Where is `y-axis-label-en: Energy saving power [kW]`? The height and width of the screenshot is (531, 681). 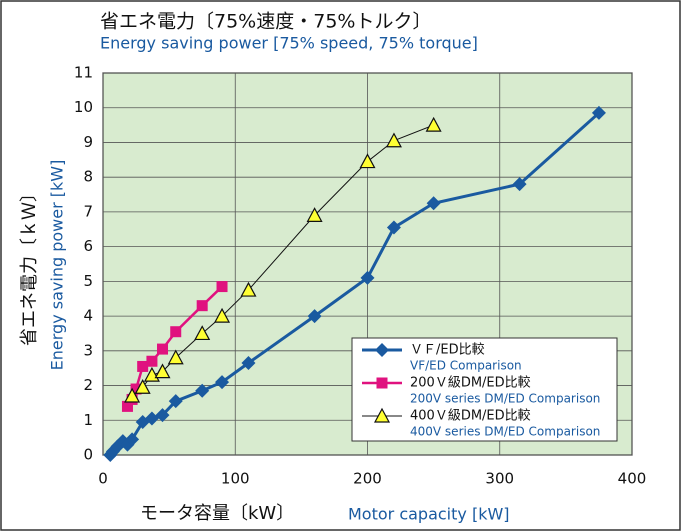
y-axis-label-en: Energy saving power [kW] is located at coordinates (57, 265).